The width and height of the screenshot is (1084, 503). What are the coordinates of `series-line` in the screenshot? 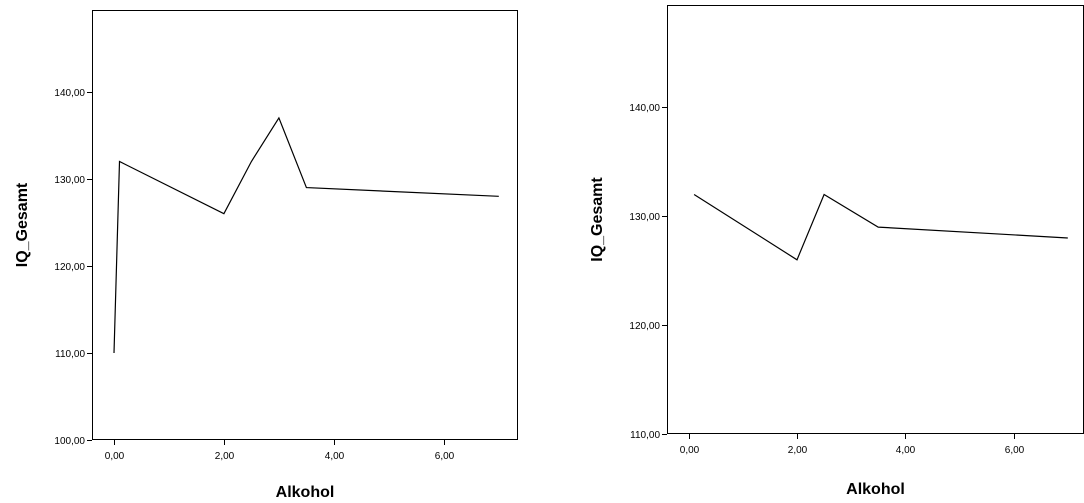 It's located at (880, 227).